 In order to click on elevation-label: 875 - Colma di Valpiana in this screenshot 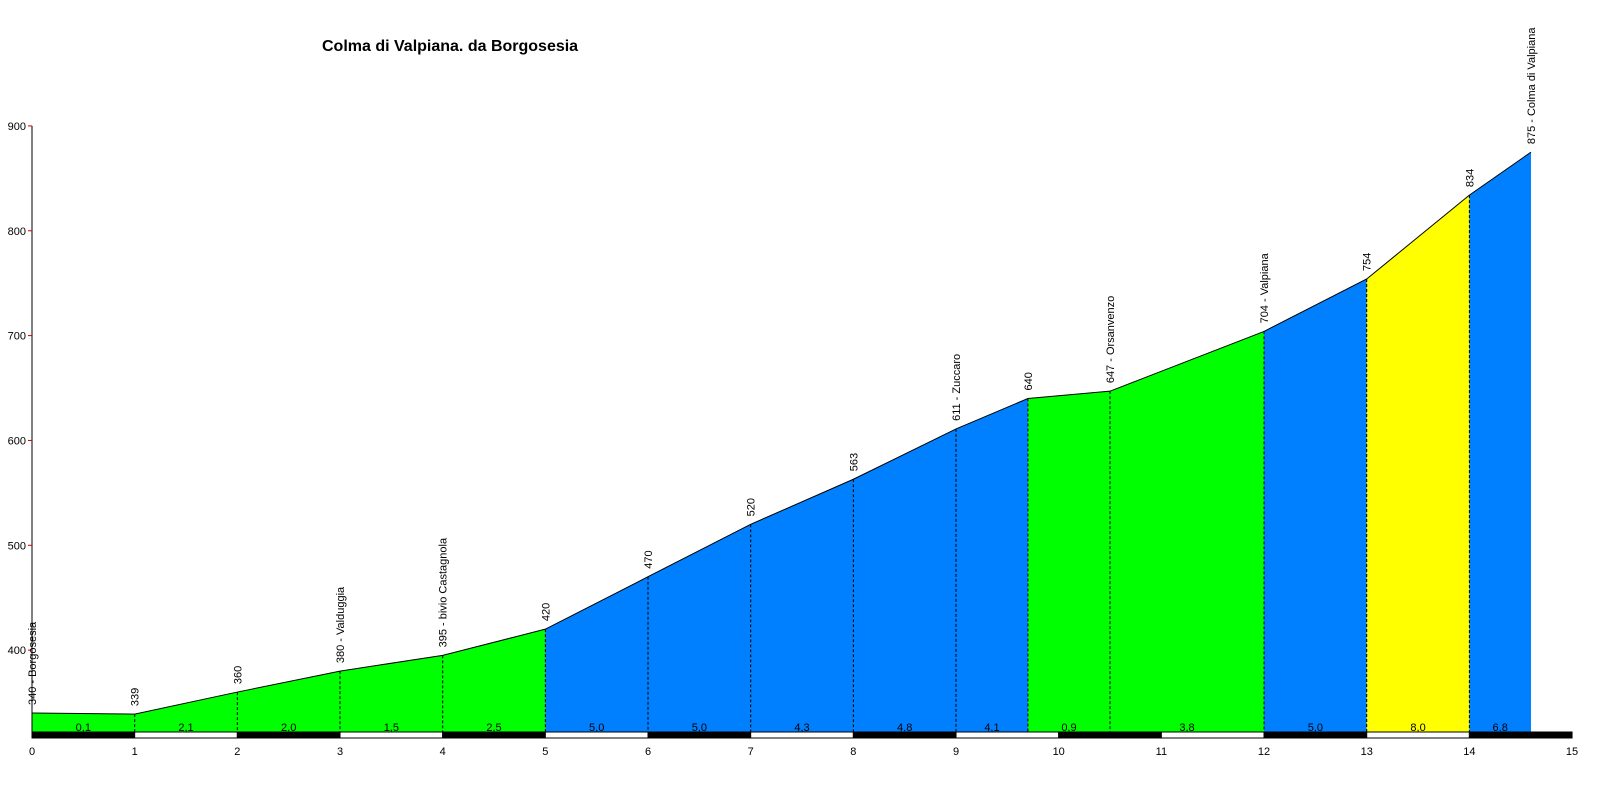, I will do `click(1532, 85)`.